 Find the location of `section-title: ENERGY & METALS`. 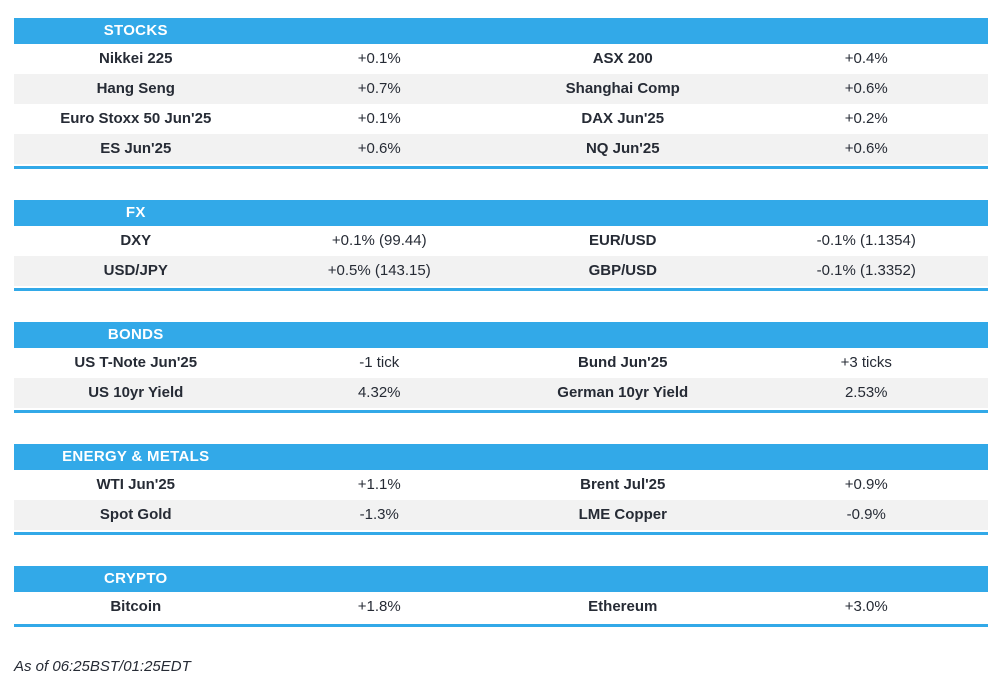

section-title: ENERGY & METALS is located at coordinates (136, 456).